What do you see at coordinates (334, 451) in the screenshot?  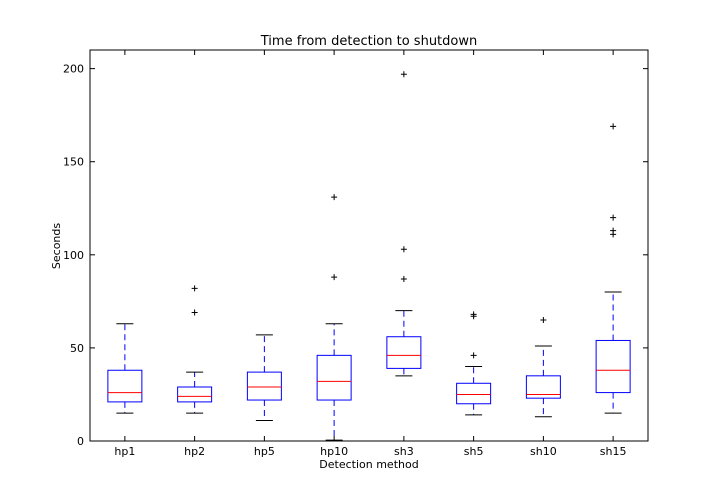 I see `x-tick-label: hp10` at bounding box center [334, 451].